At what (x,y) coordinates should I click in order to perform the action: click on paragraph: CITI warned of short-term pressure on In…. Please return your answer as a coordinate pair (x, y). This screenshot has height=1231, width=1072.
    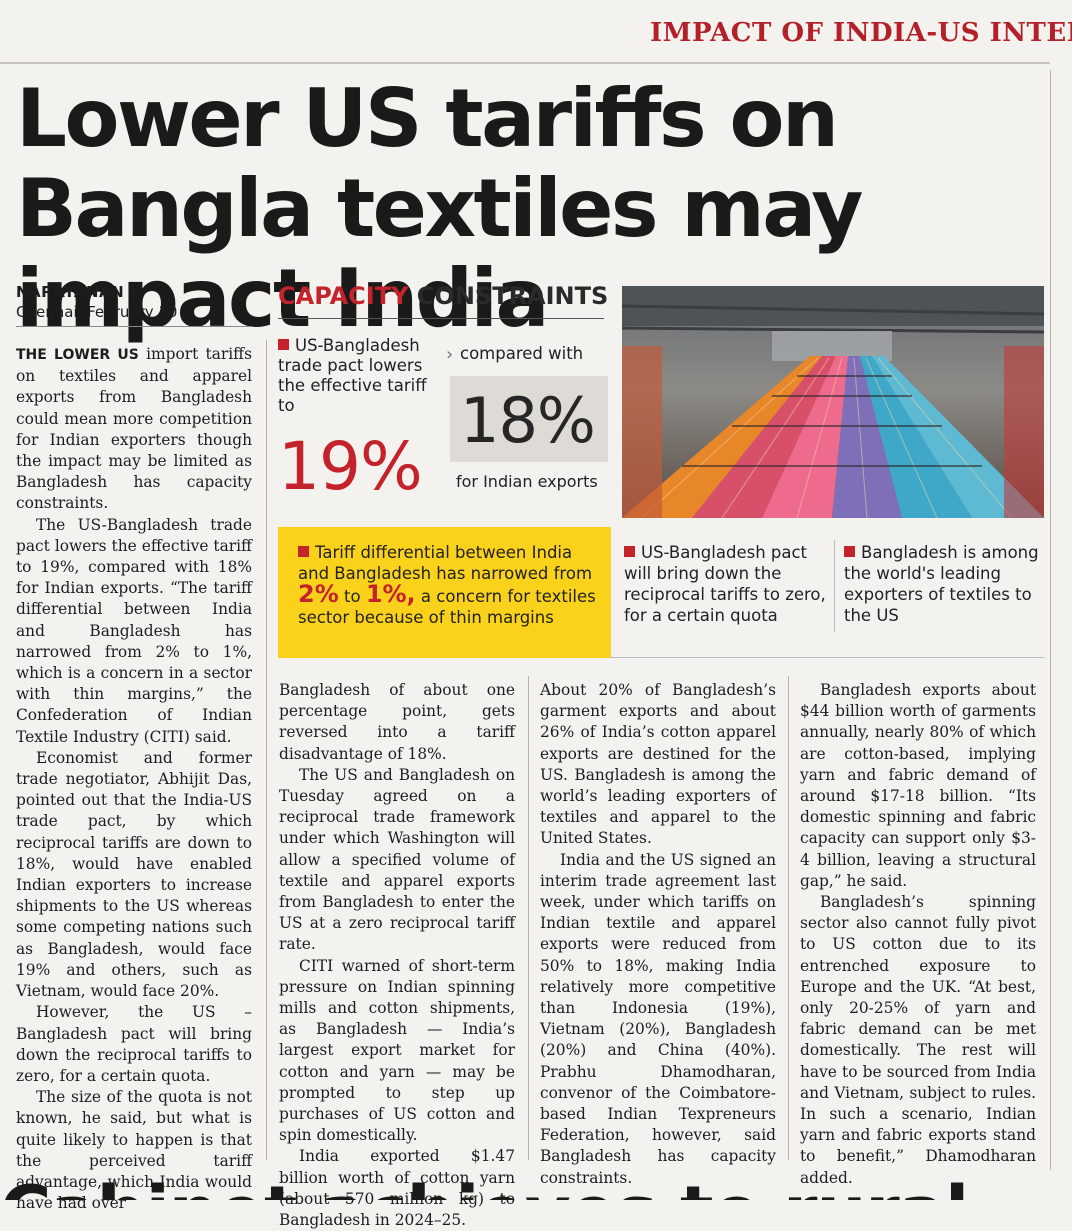
    Looking at the image, I should click on (397, 1050).